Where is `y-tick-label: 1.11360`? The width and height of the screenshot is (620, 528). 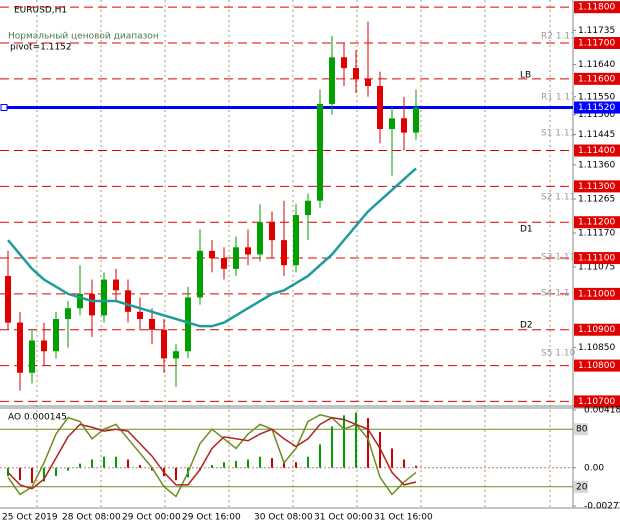 y-tick-label: 1.11360 is located at coordinates (596, 165).